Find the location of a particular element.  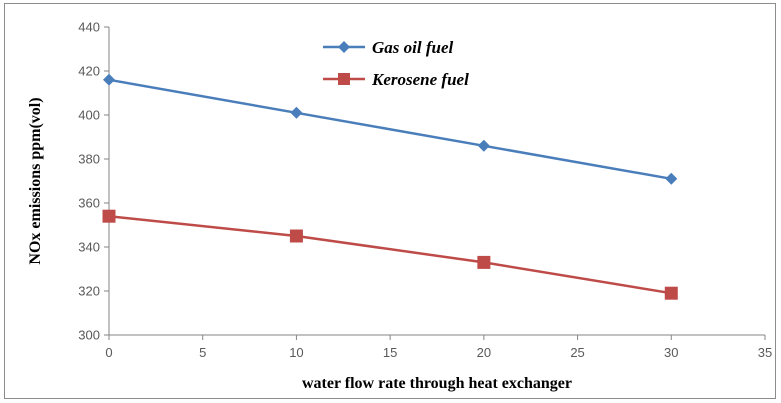

x-tick-label: 35 is located at coordinates (765, 352).